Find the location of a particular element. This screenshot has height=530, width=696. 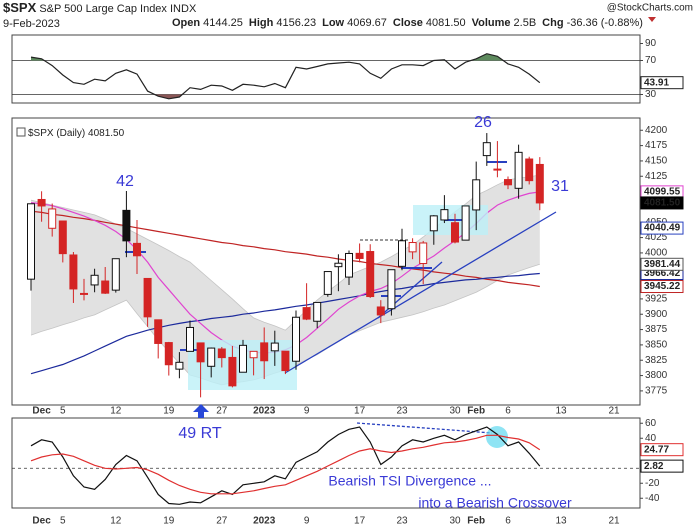

y-tick-label: 3900 is located at coordinates (656, 314).